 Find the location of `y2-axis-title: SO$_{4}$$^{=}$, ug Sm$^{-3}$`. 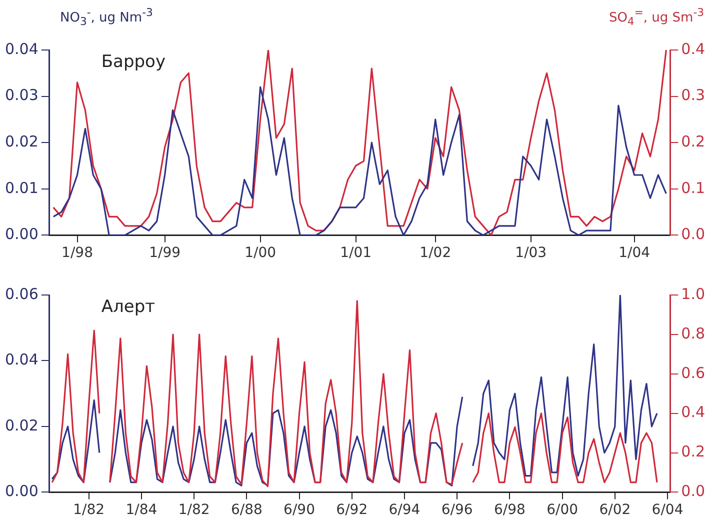

y2-axis-title: SO$_{4}$$^{=}$, ug Sm$^{-3}$ is located at coordinates (656, 17).